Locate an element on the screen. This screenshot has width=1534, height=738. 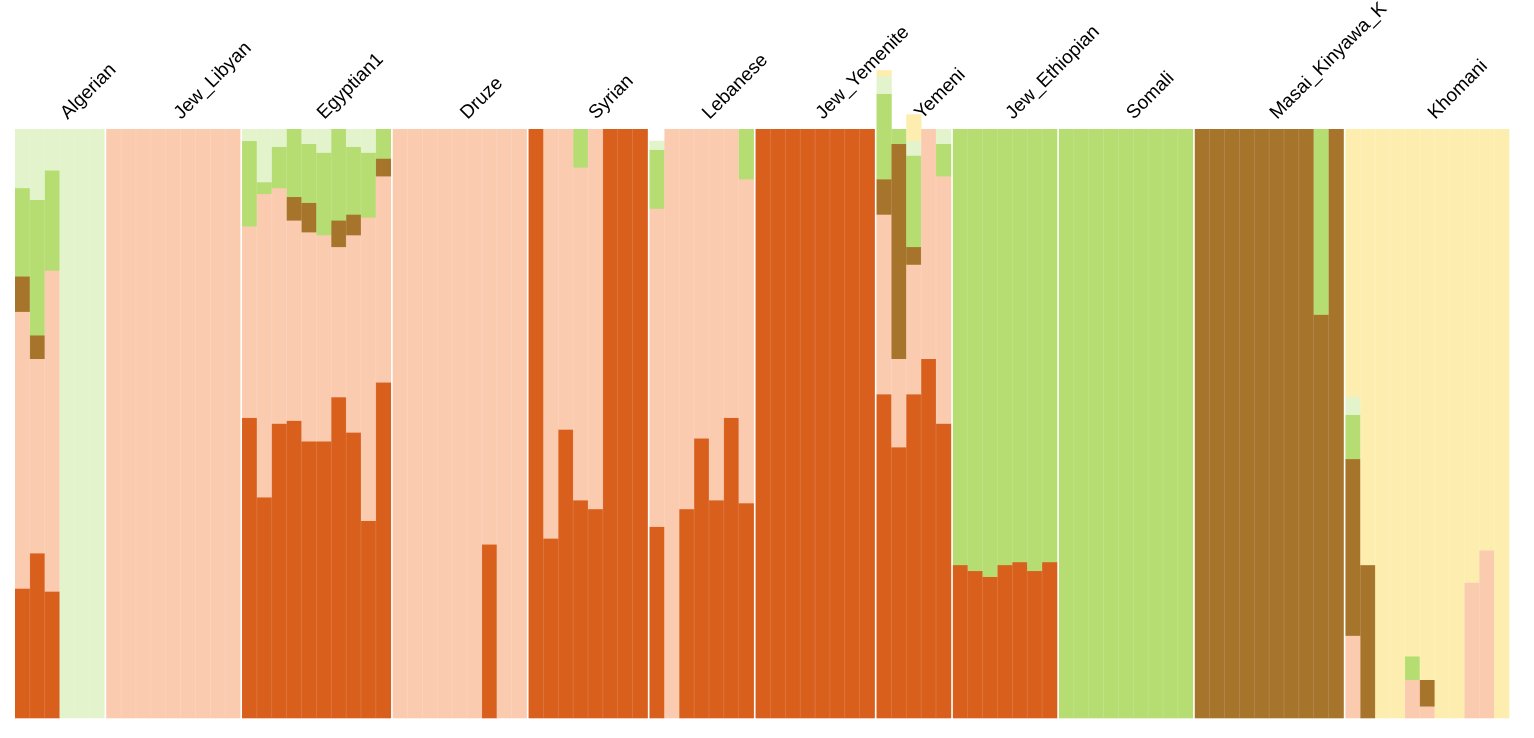
bar-segment-khomani-6-c6 is located at coordinates (1427, 405).